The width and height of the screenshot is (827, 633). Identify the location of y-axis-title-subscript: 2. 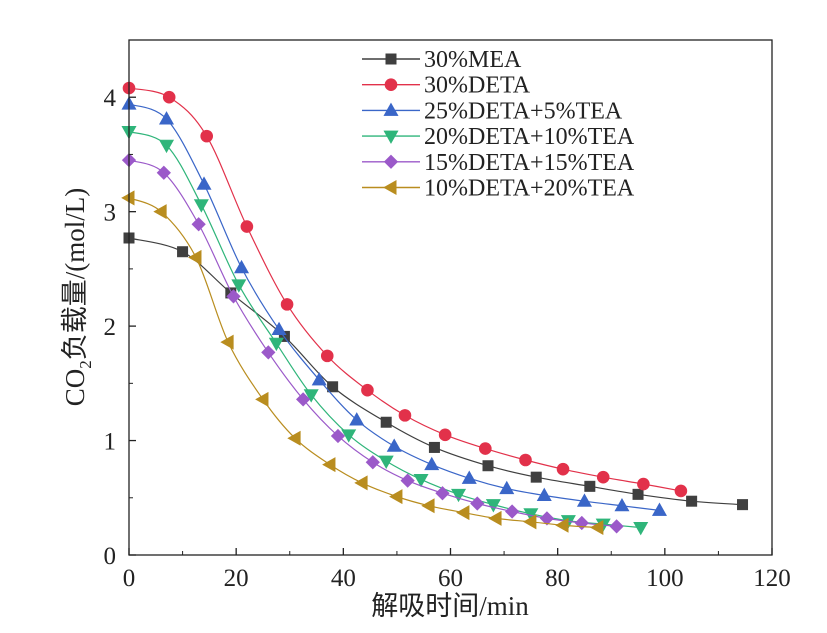
(85, 364).